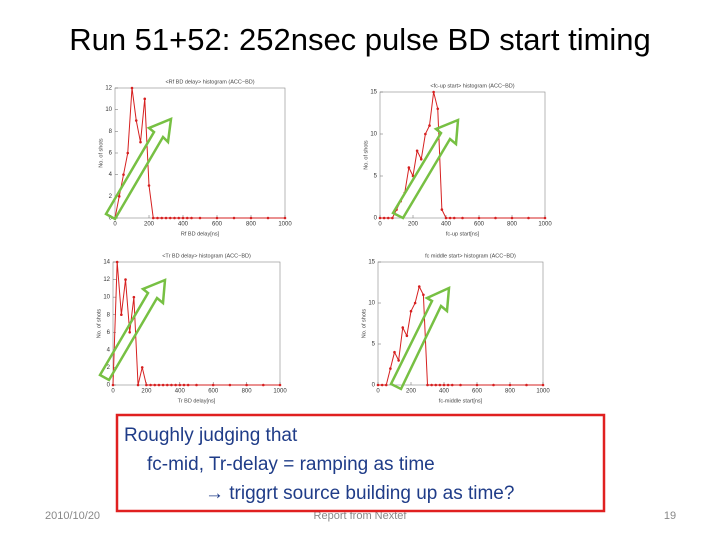  Describe the element at coordinates (360, 463) in the screenshot. I see `callout-box` at that location.